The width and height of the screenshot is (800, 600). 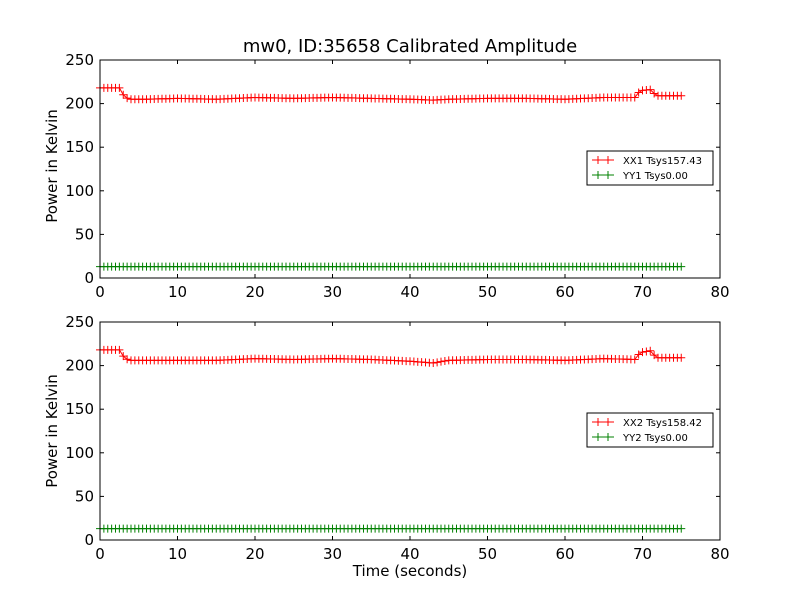 What do you see at coordinates (603, 175) in the screenshot?
I see `top-legend-swatch-yy1` at bounding box center [603, 175].